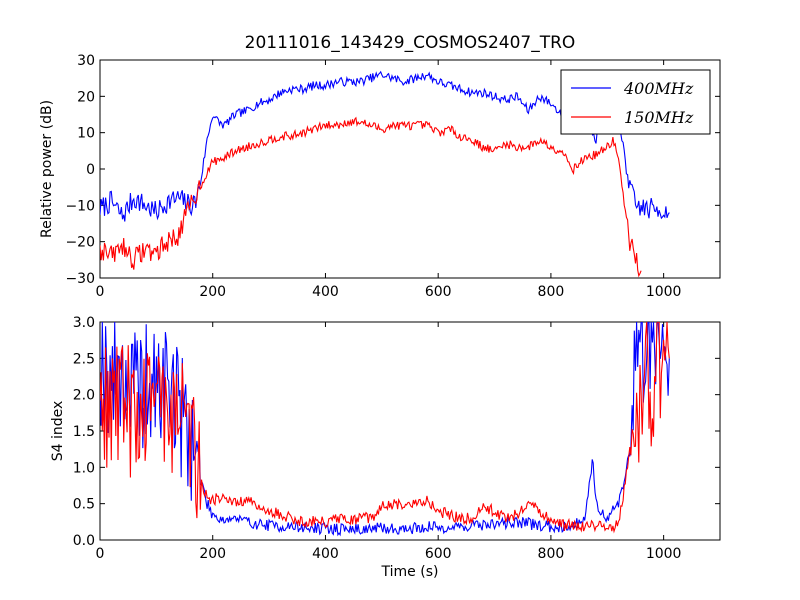  Describe the element at coordinates (80, 206) in the screenshot. I see `top-y-tick-label: −10` at that location.